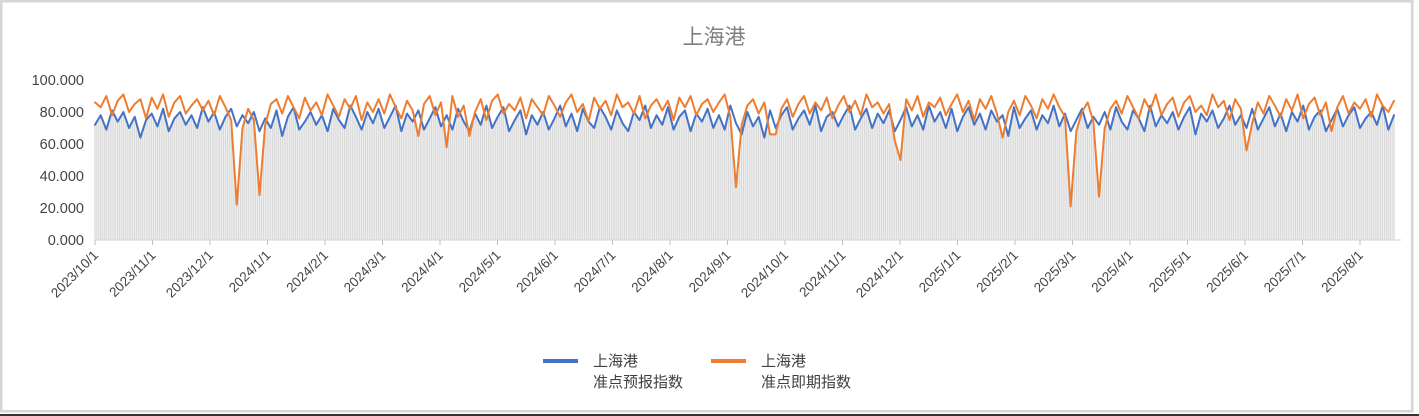 This screenshot has width=1419, height=416. Describe the element at coordinates (764, 274) in the screenshot. I see `x-tick-label: 2024/10/1` at that location.